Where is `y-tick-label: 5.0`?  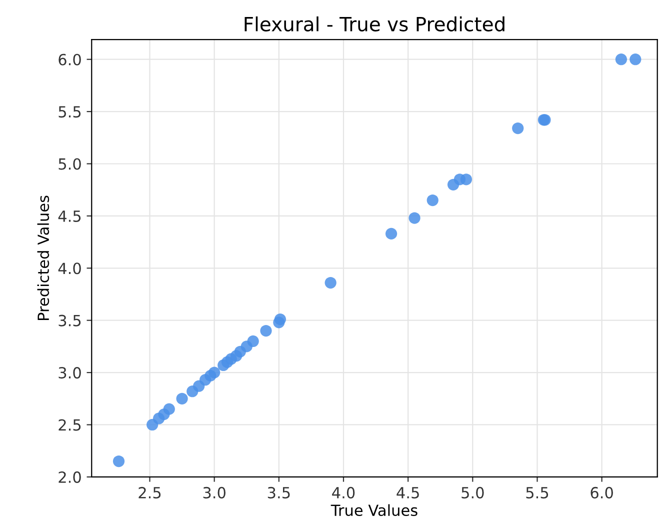 y-tick-label: 5.0 is located at coordinates (69, 164).